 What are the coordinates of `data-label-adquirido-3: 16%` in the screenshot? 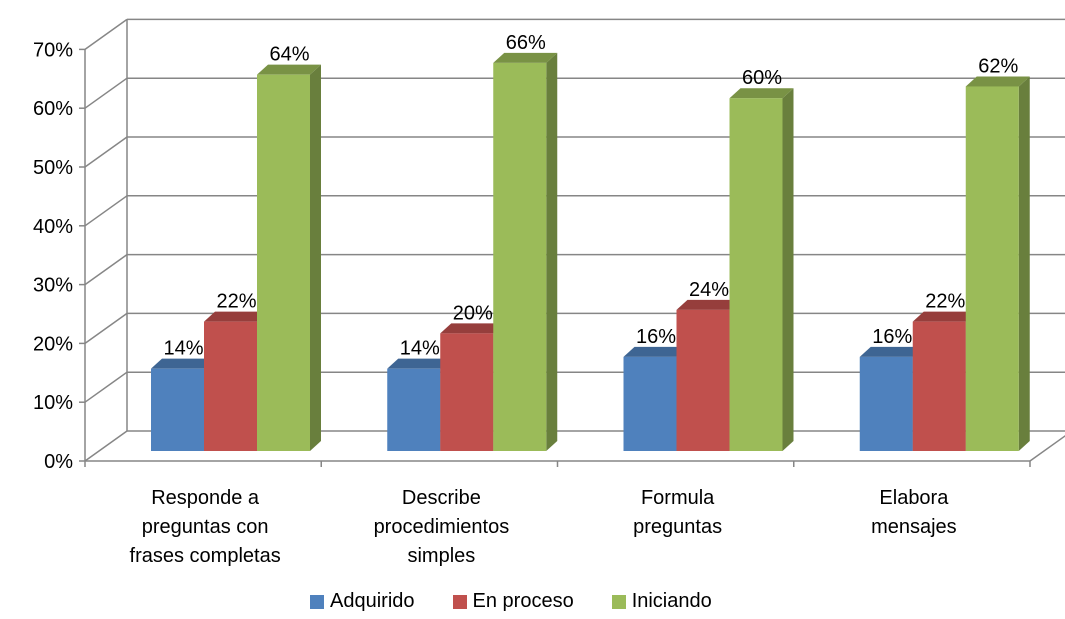 It's located at (892, 337).